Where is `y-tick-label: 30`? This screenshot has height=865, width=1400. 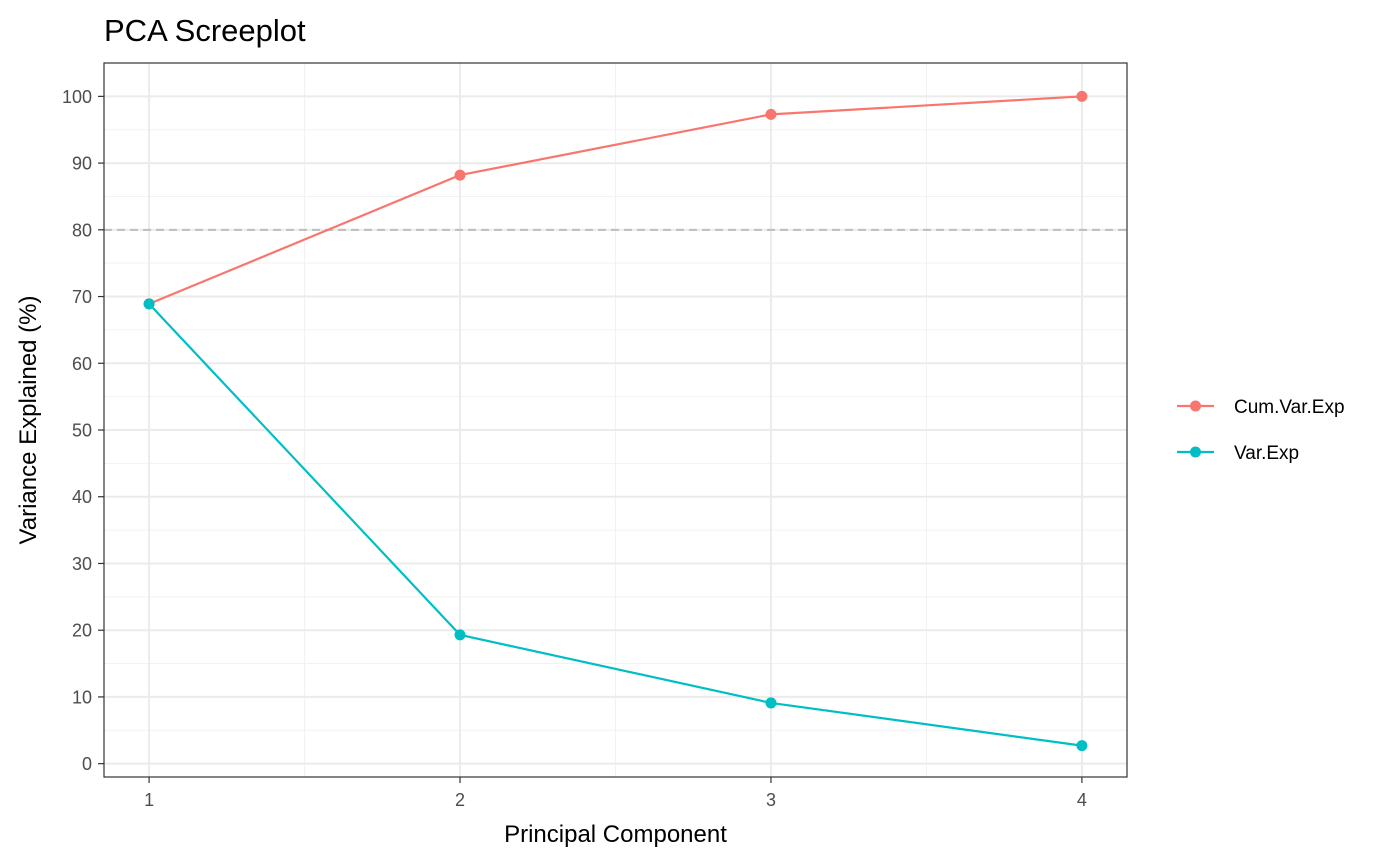 y-tick-label: 30 is located at coordinates (82, 564).